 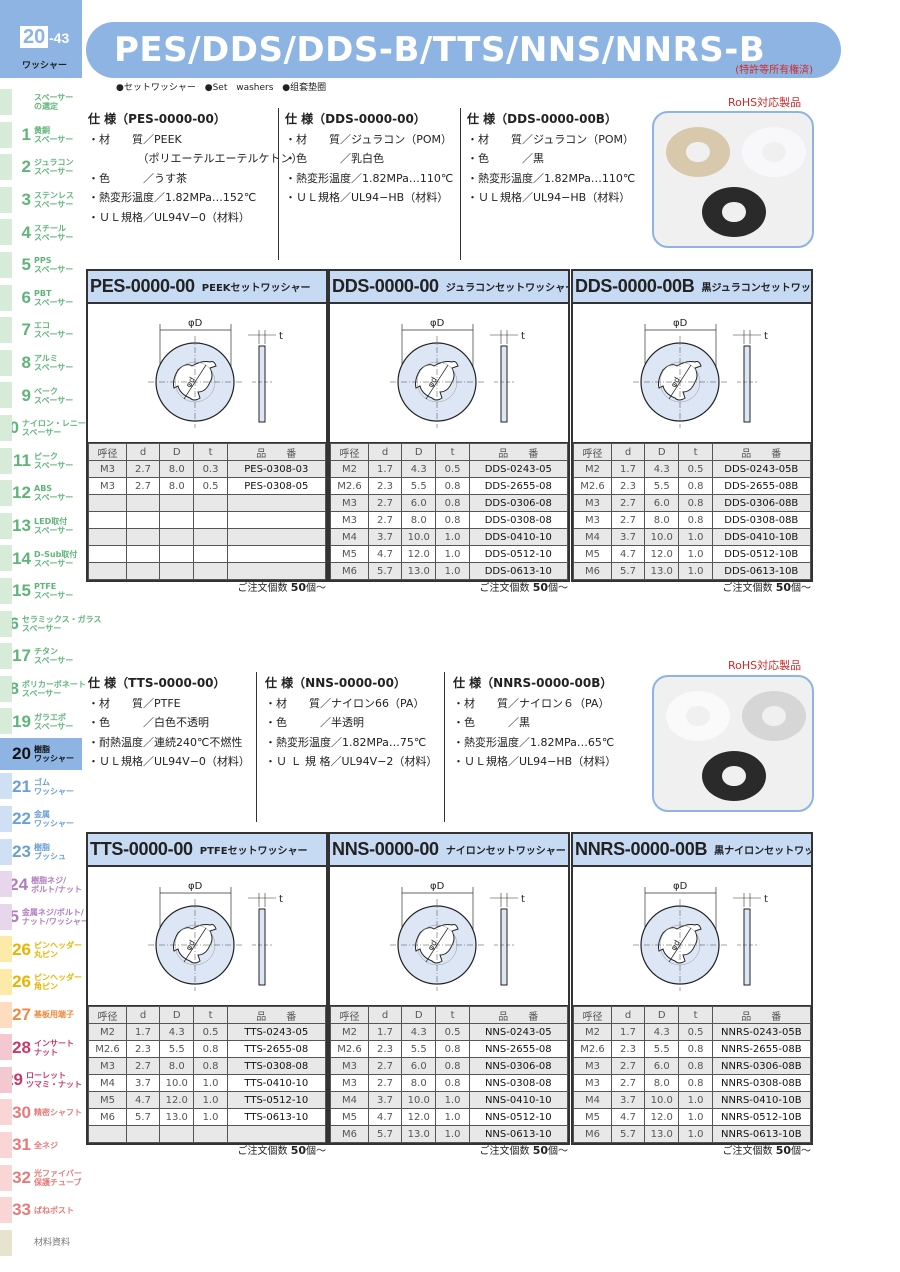 What do you see at coordinates (41, 949) in the screenshot?
I see `sidebar-item-26: 26 ピンヘッダー 丸ピン` at bounding box center [41, 949].